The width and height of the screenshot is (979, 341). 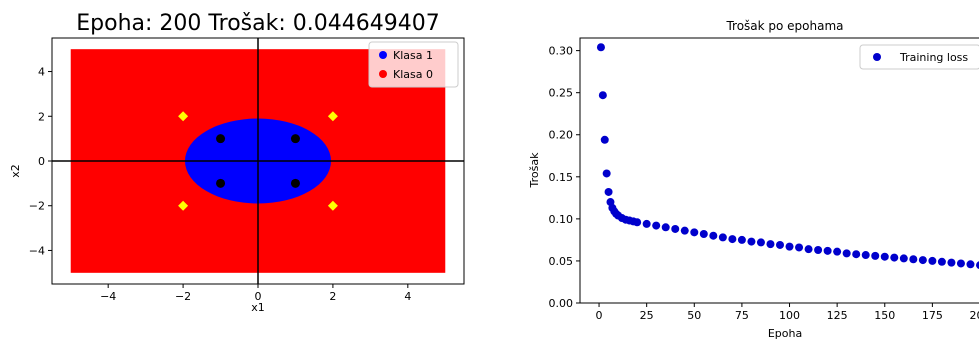 What do you see at coordinates (561, 51) in the screenshot?
I see `y-tick-label: 0.30` at bounding box center [561, 51].